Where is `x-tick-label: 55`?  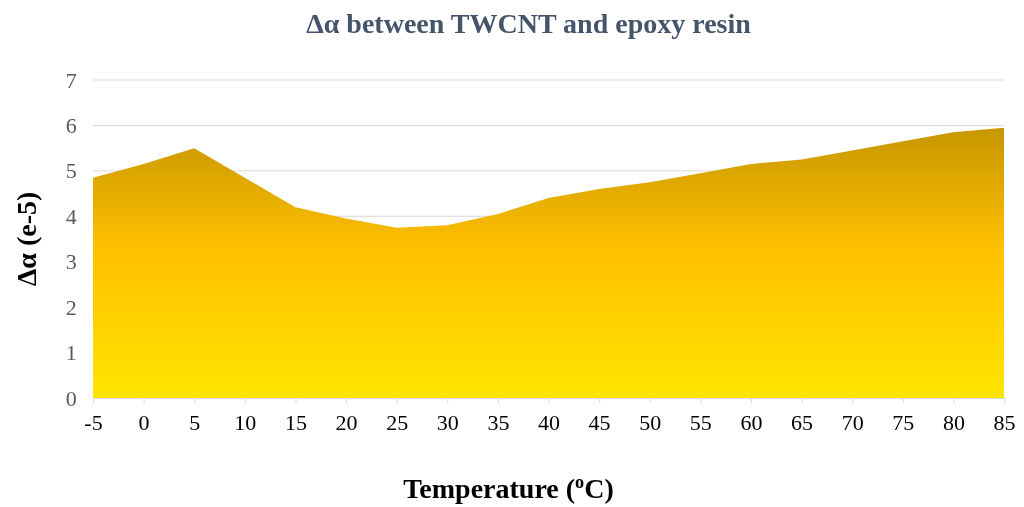
x-tick-label: 55 is located at coordinates (700, 423).